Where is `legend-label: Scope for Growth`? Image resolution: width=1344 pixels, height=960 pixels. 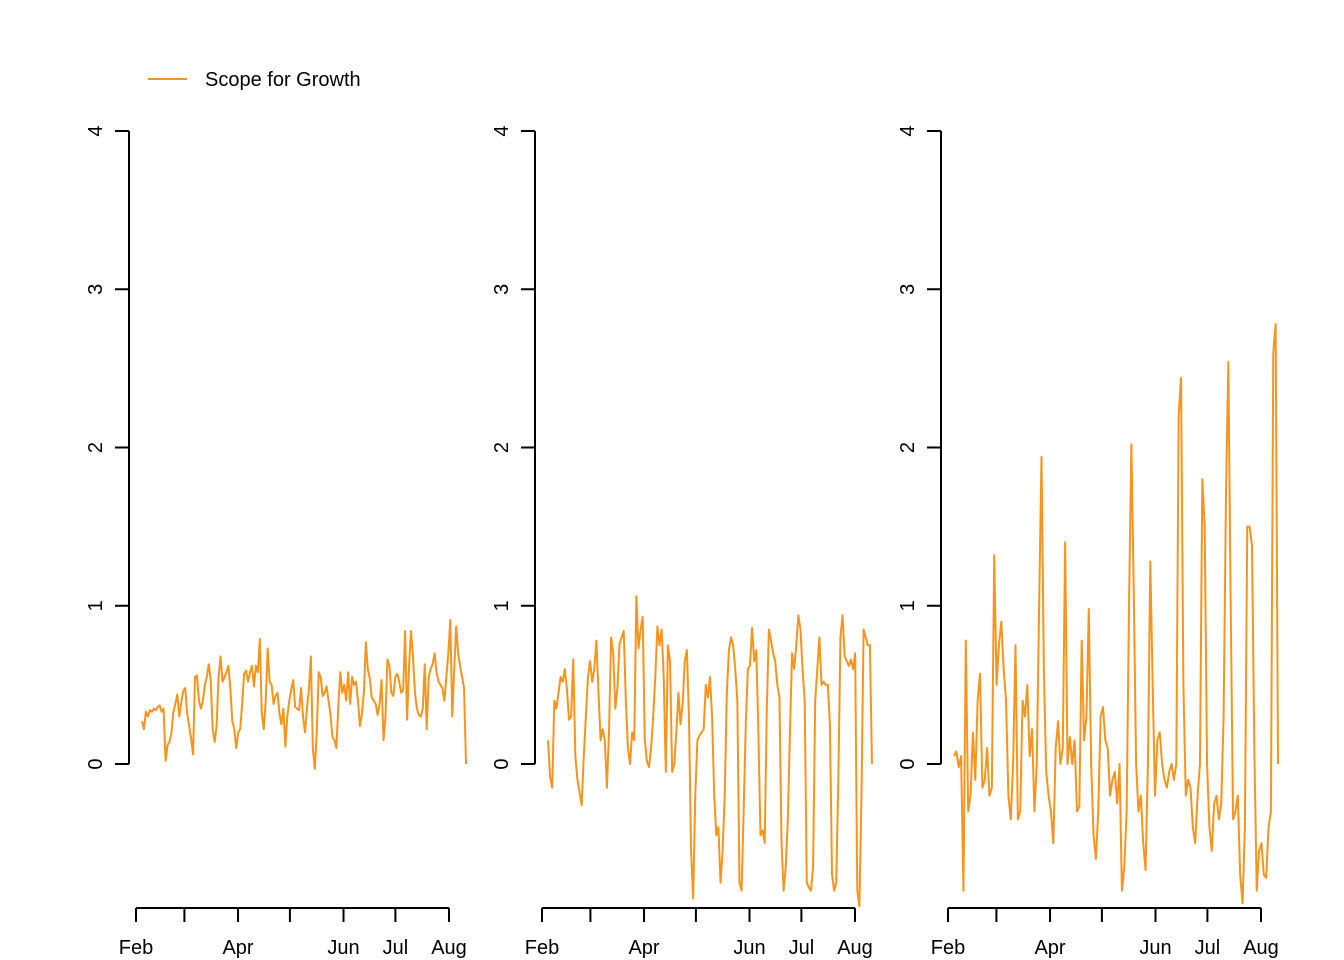 legend-label: Scope for Growth is located at coordinates (283, 80).